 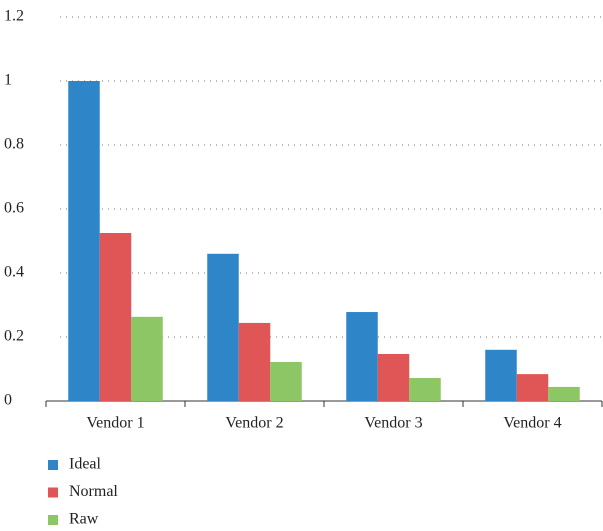 What do you see at coordinates (85, 464) in the screenshot?
I see `legend-label: Ideal` at bounding box center [85, 464].